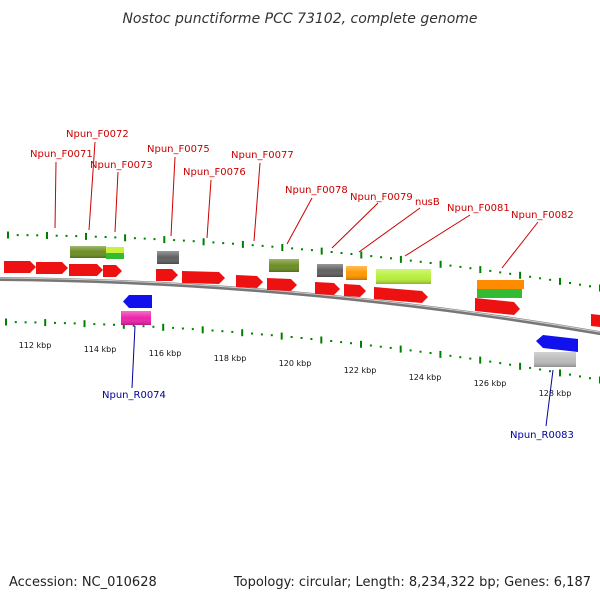 The width and height of the screenshot is (600, 600). What do you see at coordinates (134, 395) in the screenshot?
I see `gene-label-npun-r0074: Npun_R0074` at bounding box center [134, 395].